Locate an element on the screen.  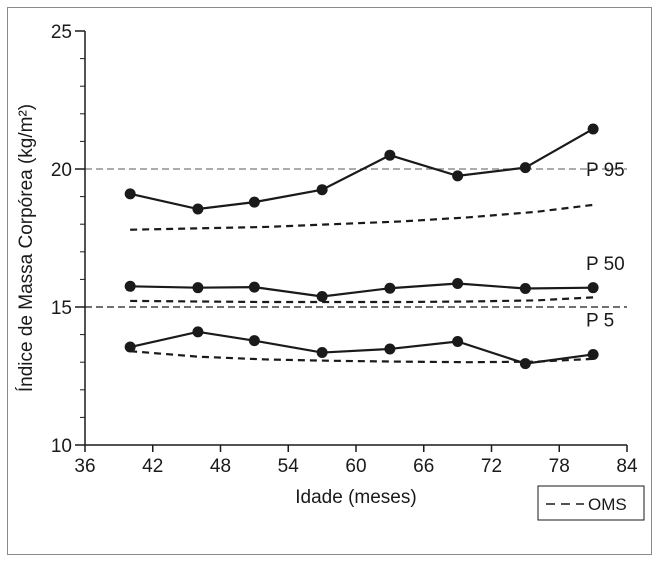
legend-box is located at coordinates (591, 503).